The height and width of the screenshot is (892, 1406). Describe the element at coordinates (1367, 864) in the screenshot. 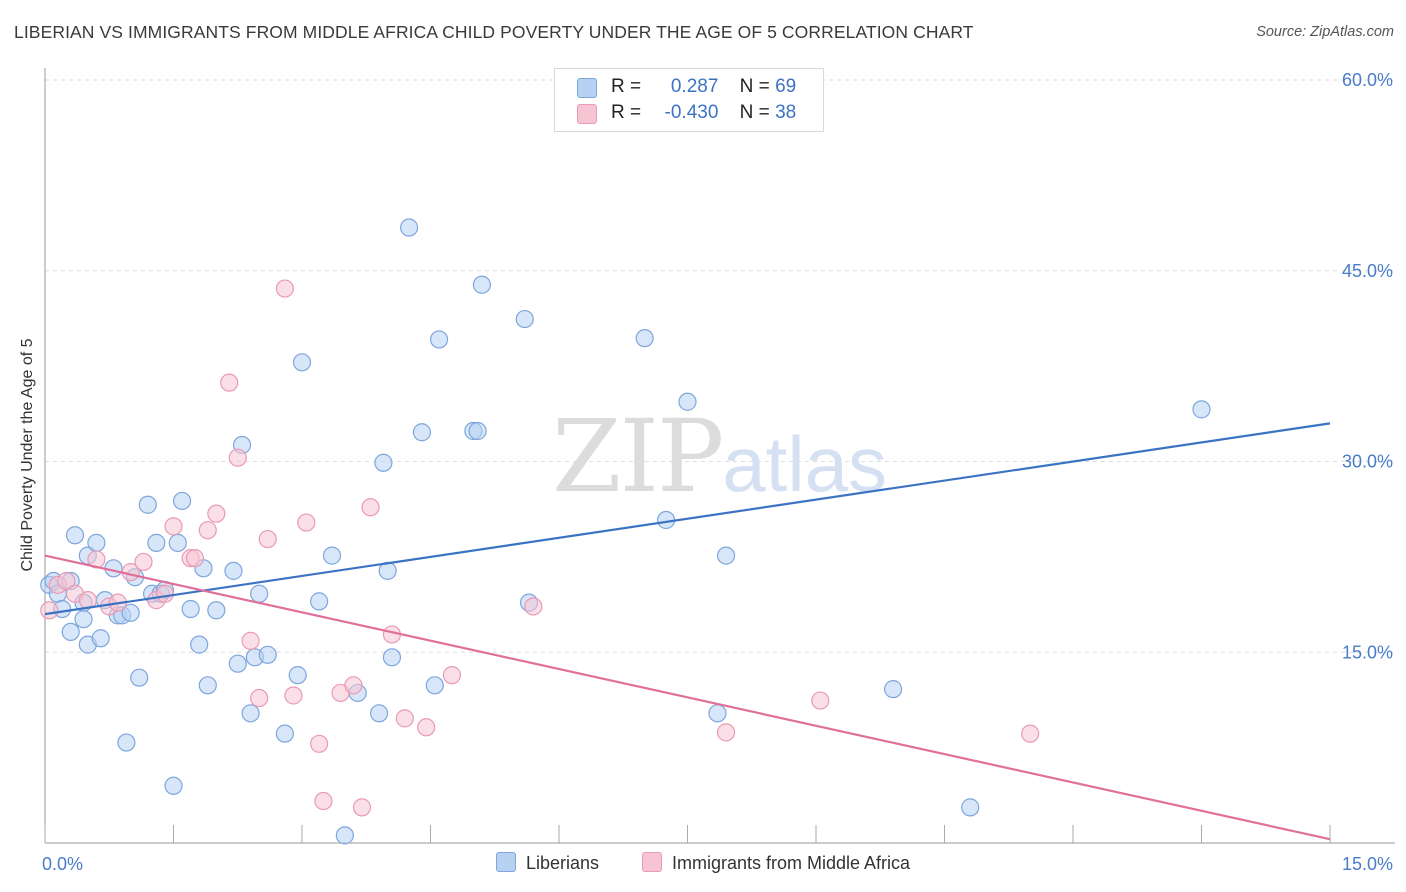

I see `x-tick-label: 15.0%` at that location.